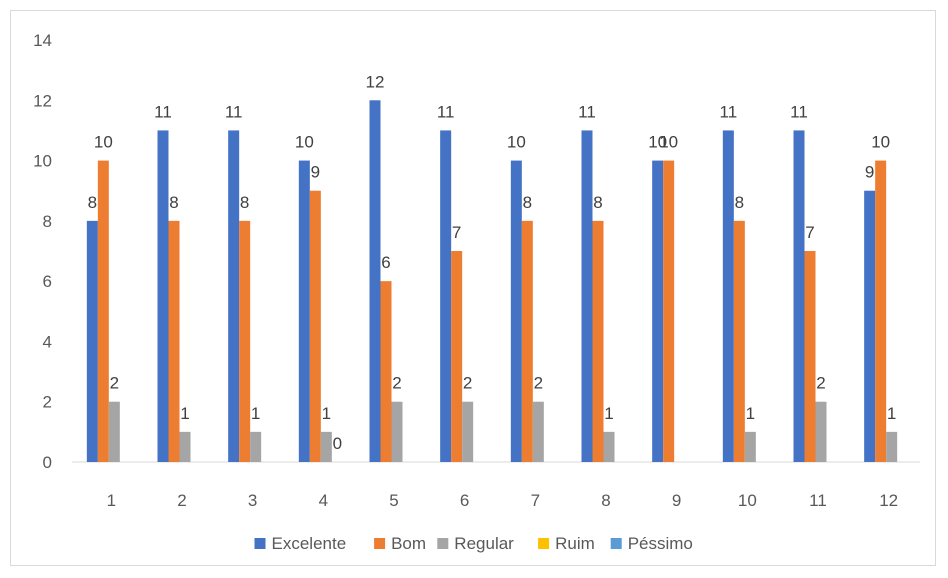 The height and width of the screenshot is (578, 948). I want to click on data-label-bom-3: 8, so click(244, 202).